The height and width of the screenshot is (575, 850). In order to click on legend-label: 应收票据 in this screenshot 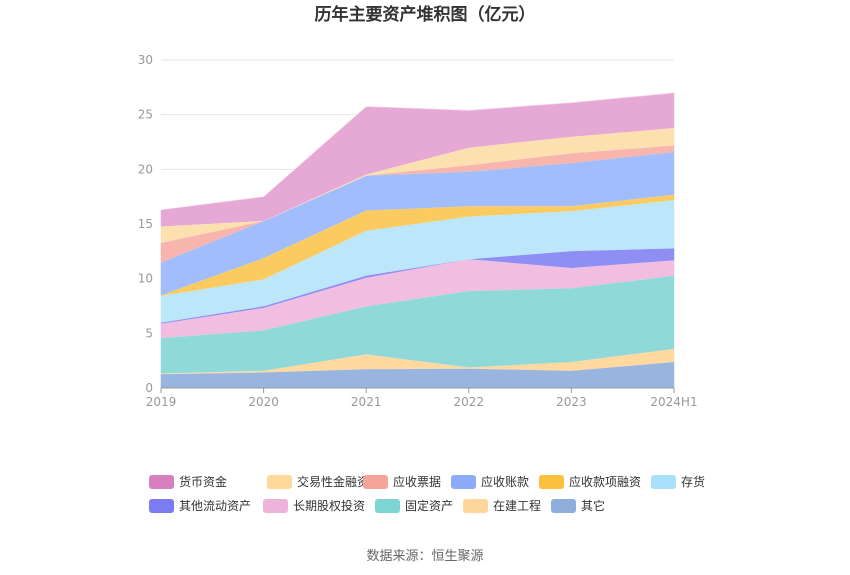, I will do `click(417, 481)`.